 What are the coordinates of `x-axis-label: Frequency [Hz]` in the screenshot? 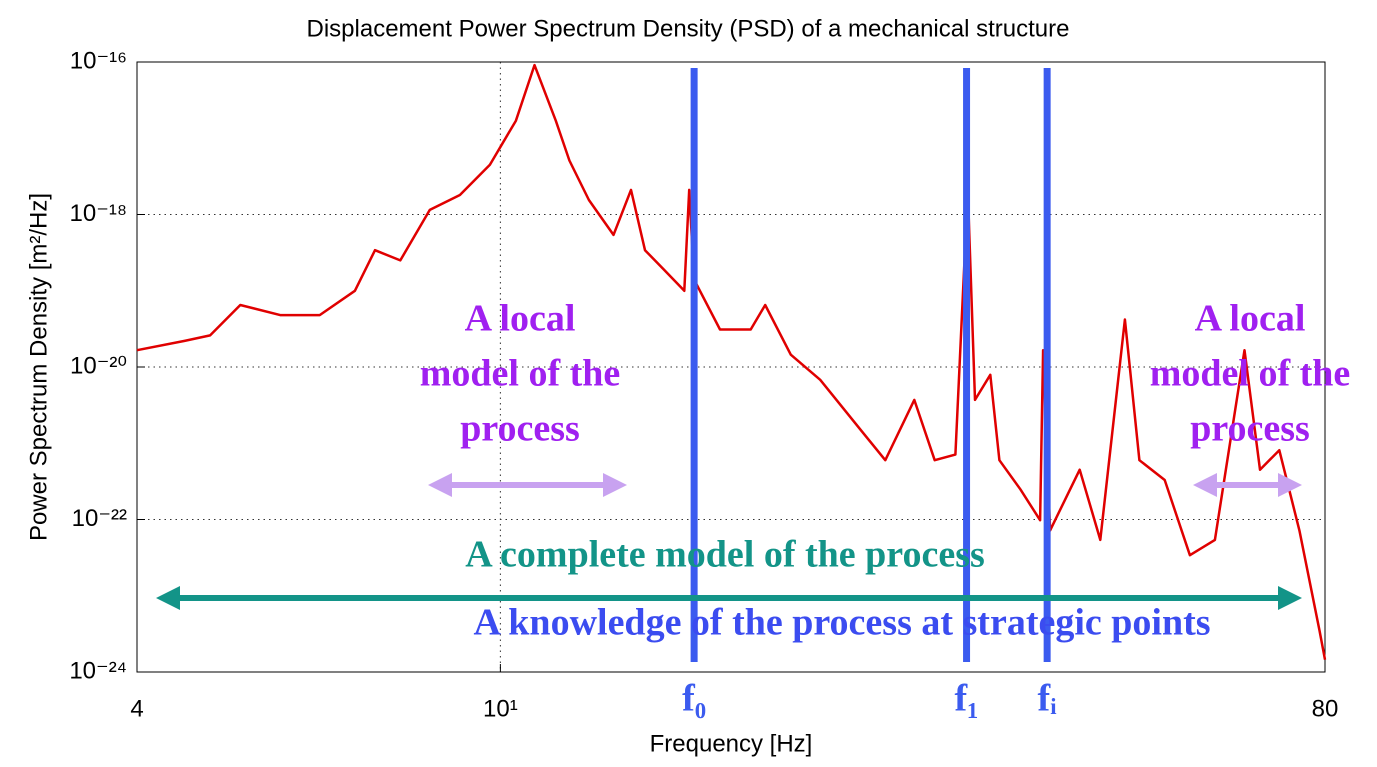 It's located at (731, 743).